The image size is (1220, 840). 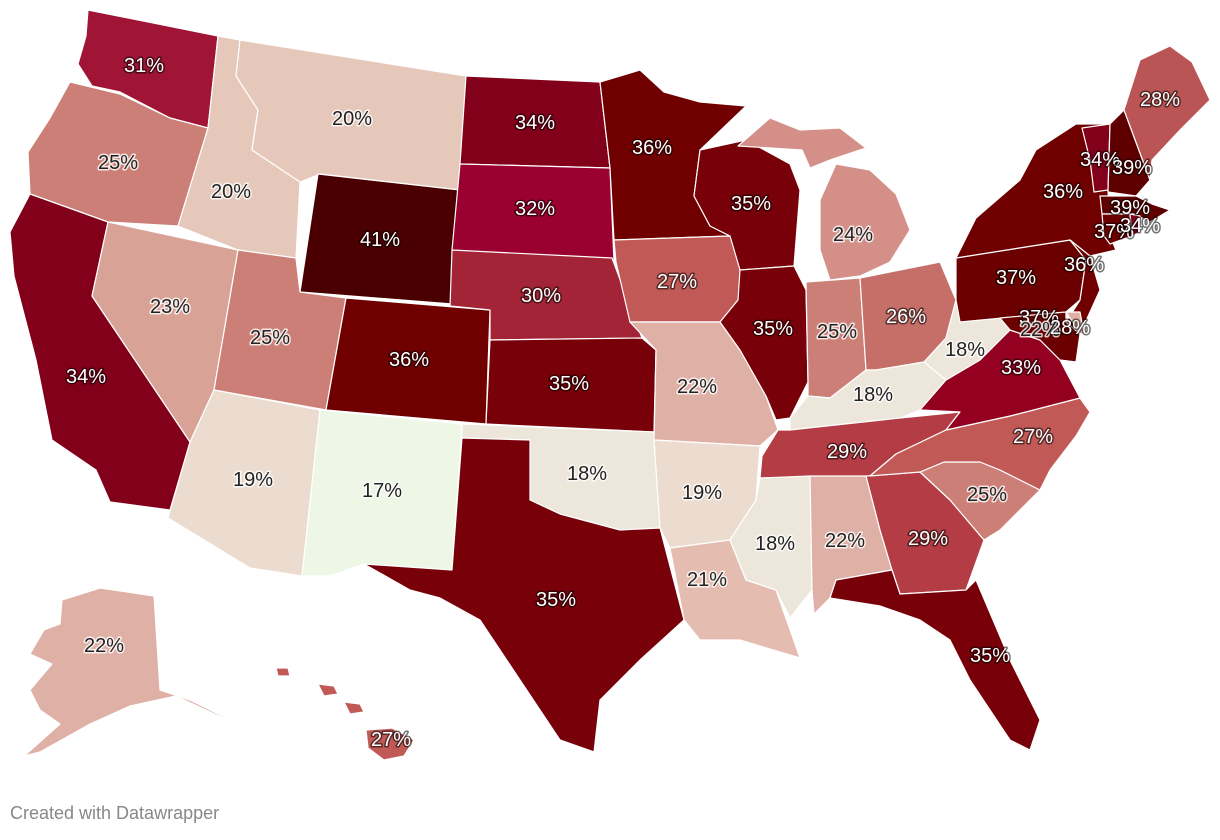 What do you see at coordinates (135, 672) in the screenshot?
I see `state-alaska` at bounding box center [135, 672].